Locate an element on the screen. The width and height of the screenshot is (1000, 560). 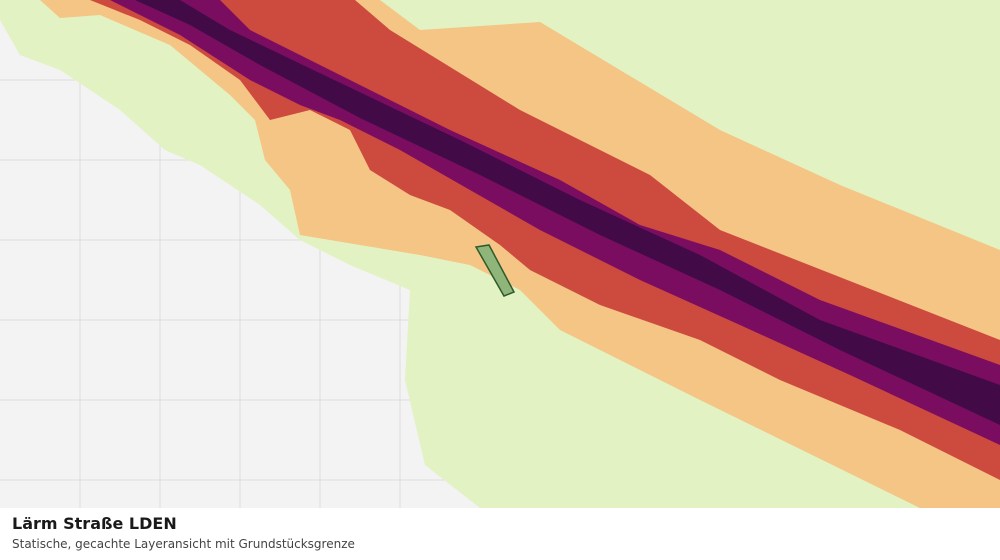
parcel-boundary is located at coordinates (495, 270).